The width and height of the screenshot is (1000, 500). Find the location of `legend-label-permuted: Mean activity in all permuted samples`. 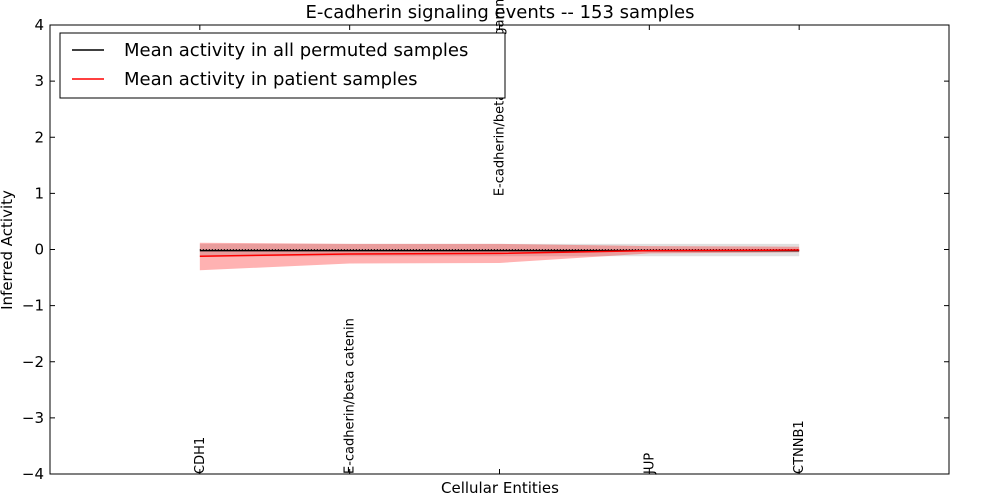

legend-label-permuted: Mean activity in all permuted samples is located at coordinates (296, 50).